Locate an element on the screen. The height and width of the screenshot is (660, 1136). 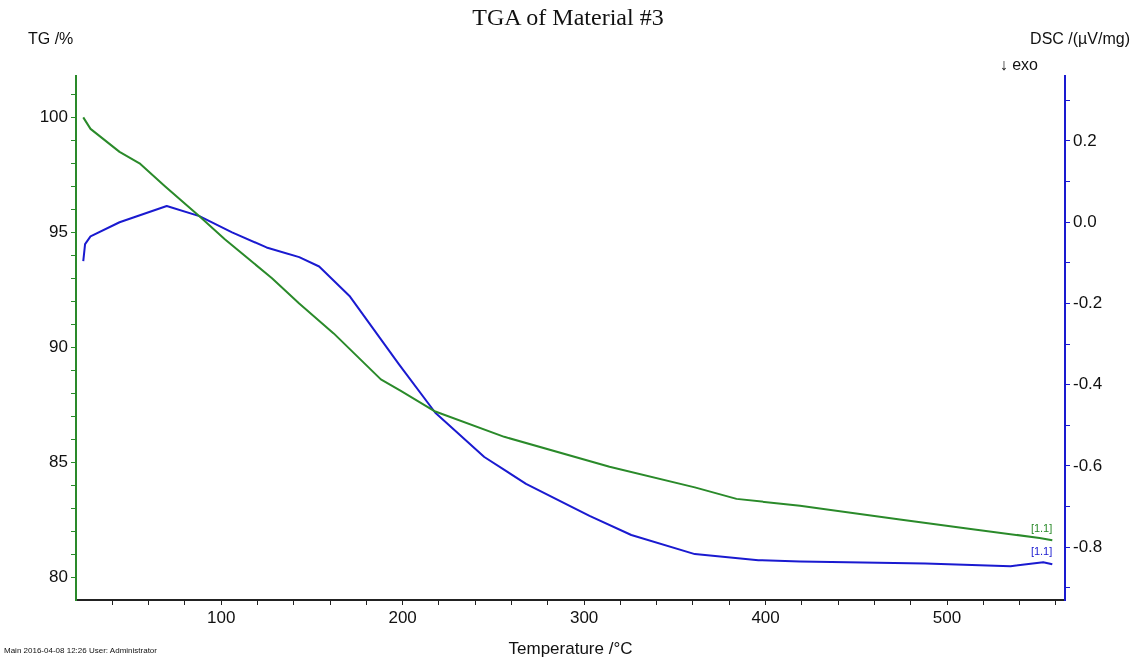
y2-axis-title: DSC /(µV/mg) is located at coordinates (1080, 39).